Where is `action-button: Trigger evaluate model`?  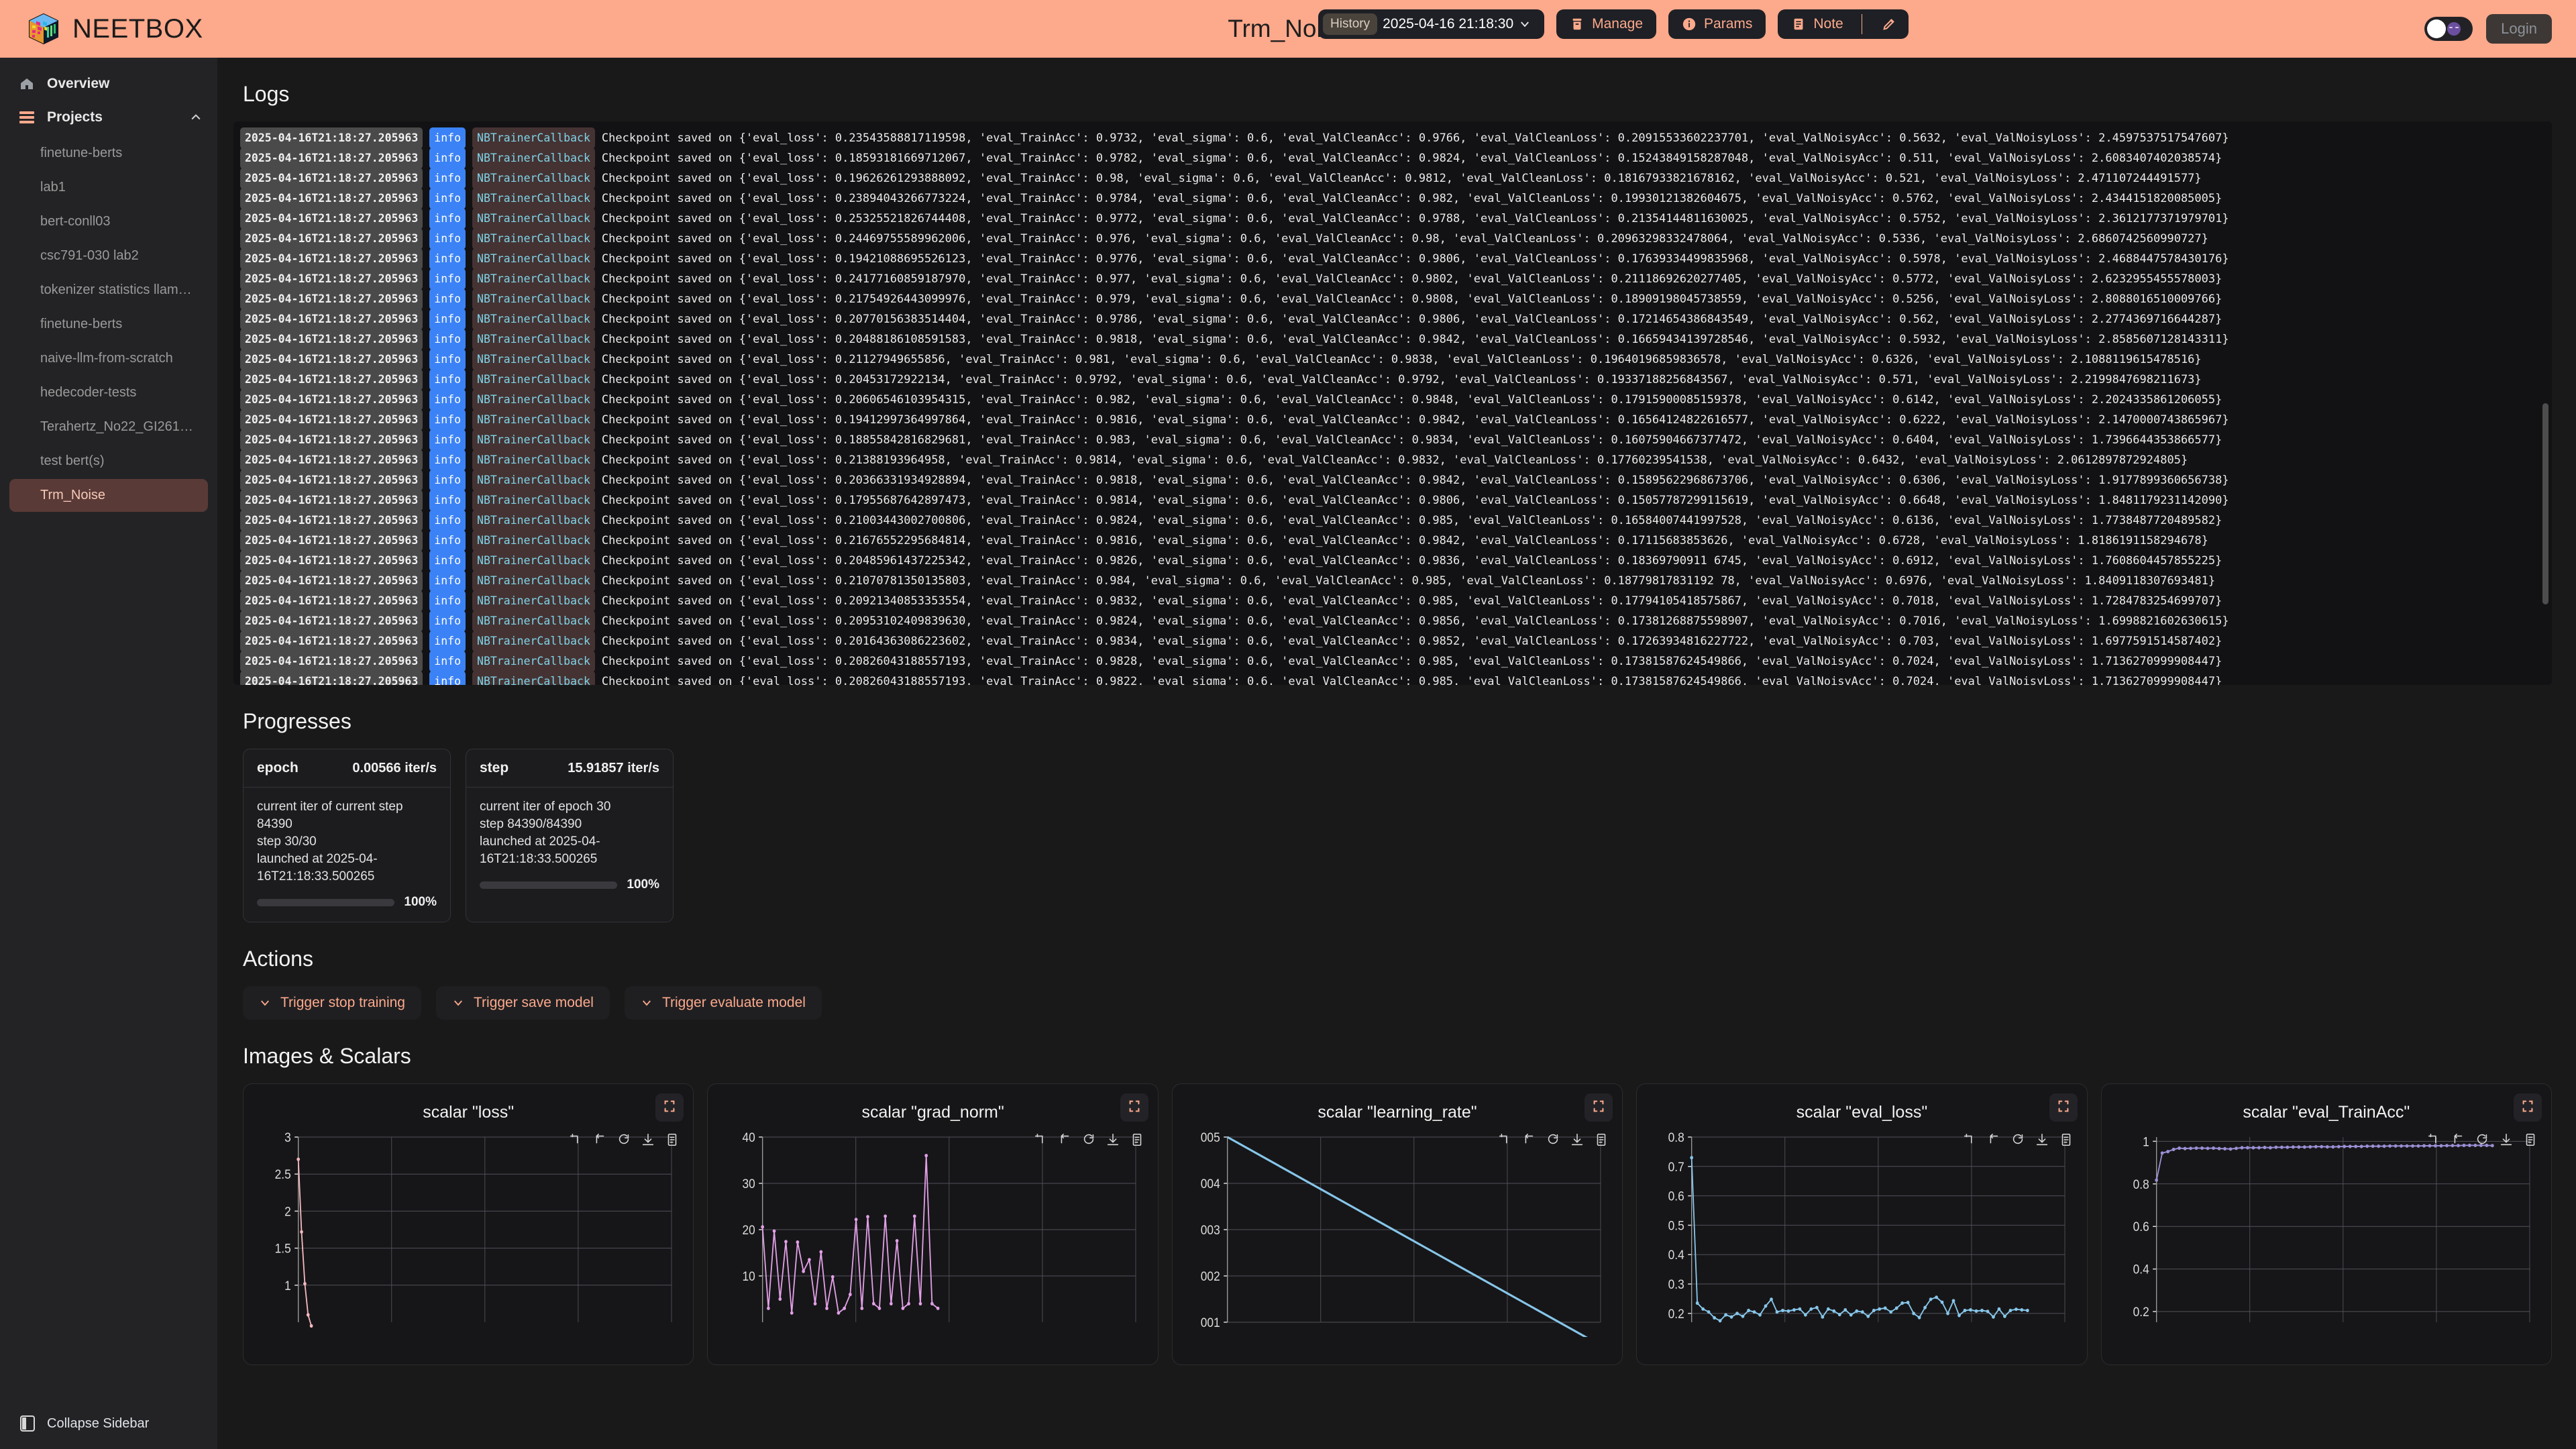
action-button: Trigger evaluate model is located at coordinates (723, 1003).